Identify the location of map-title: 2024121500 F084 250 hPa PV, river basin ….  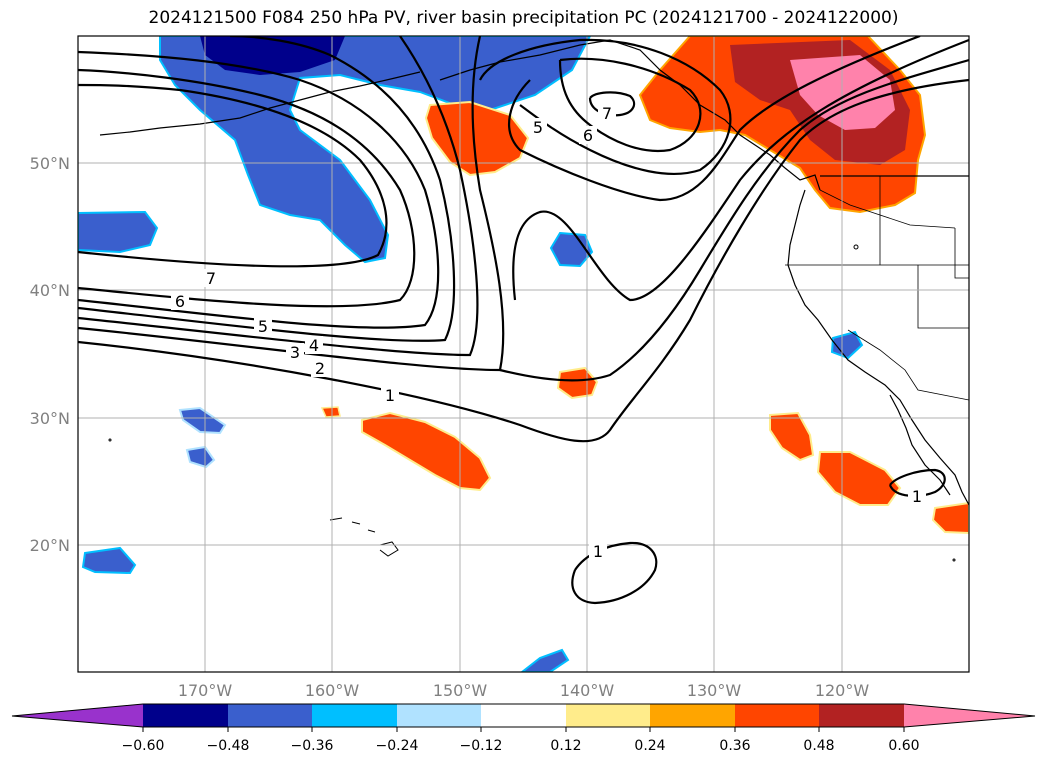
(523, 18).